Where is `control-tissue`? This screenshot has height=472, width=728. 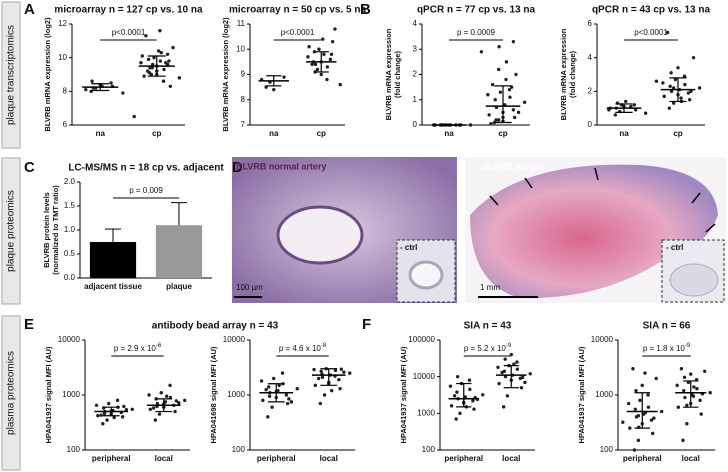
control-tissue is located at coordinates (694, 280).